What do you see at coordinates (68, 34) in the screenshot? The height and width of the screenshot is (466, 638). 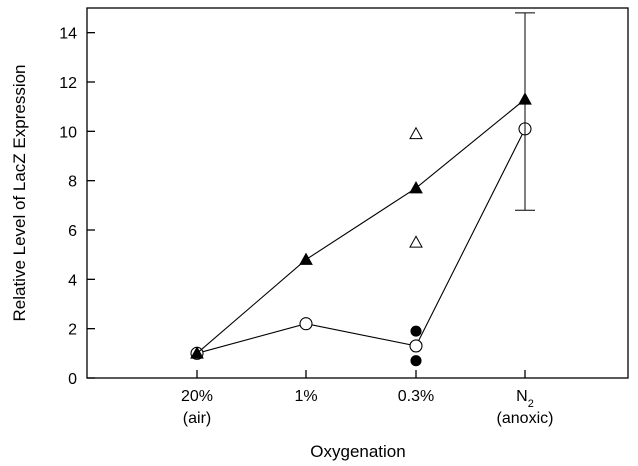 I see `y-tick-label: 14` at bounding box center [68, 34].